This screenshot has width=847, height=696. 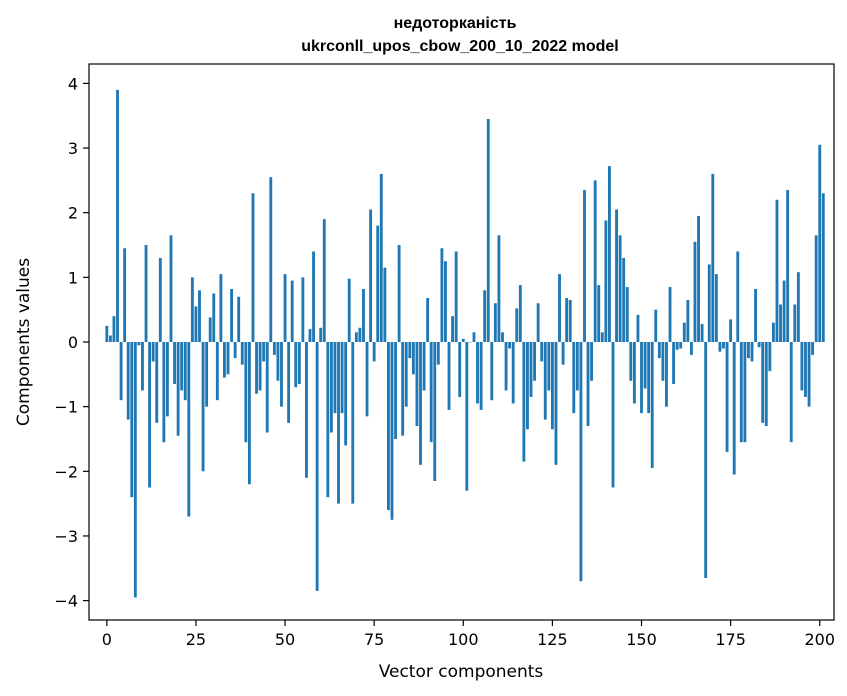 I want to click on y-tick-label: 0, so click(x=73, y=342).